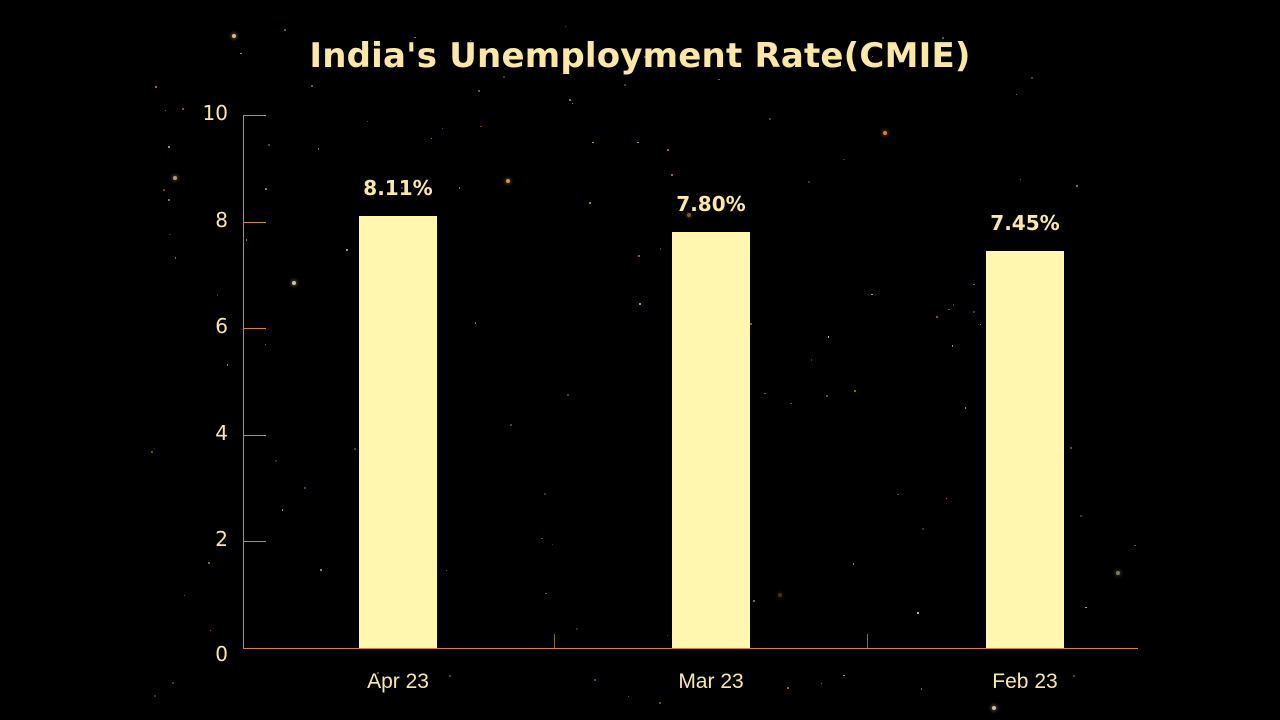 The height and width of the screenshot is (720, 1280). What do you see at coordinates (243, 382) in the screenshot?
I see `y-axis` at bounding box center [243, 382].